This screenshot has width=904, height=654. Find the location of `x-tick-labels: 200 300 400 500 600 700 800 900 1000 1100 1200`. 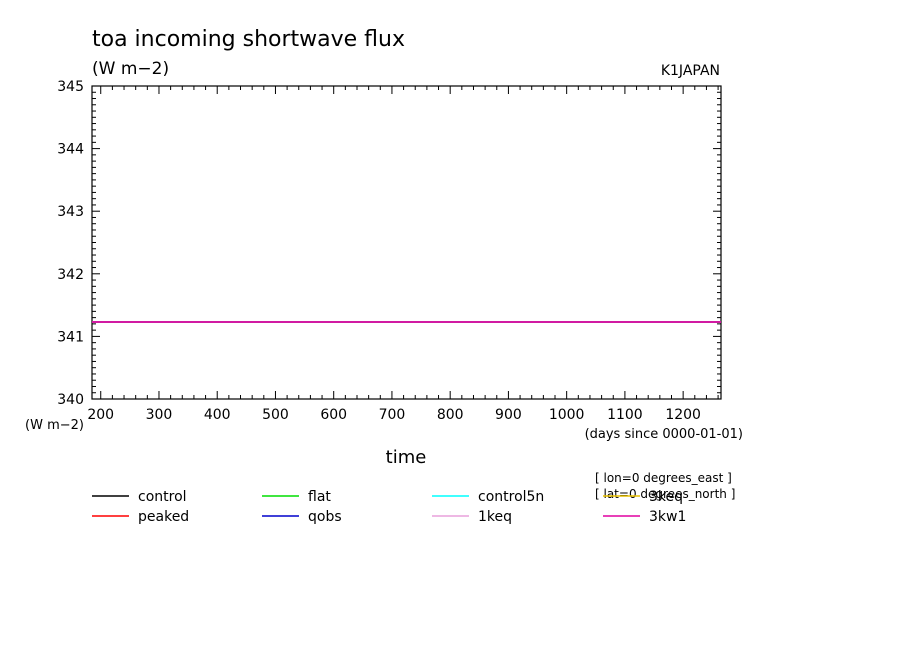

x-tick-labels: 200 300 400 500 600 700 800 900 1000 1100 1200 is located at coordinates (394, 415).